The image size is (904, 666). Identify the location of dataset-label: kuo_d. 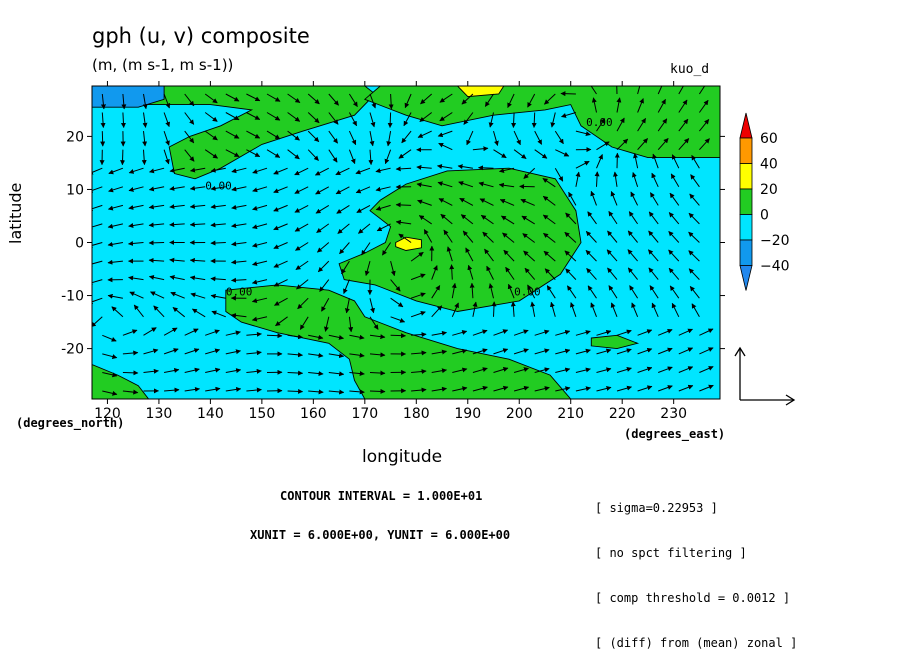
(689, 69).